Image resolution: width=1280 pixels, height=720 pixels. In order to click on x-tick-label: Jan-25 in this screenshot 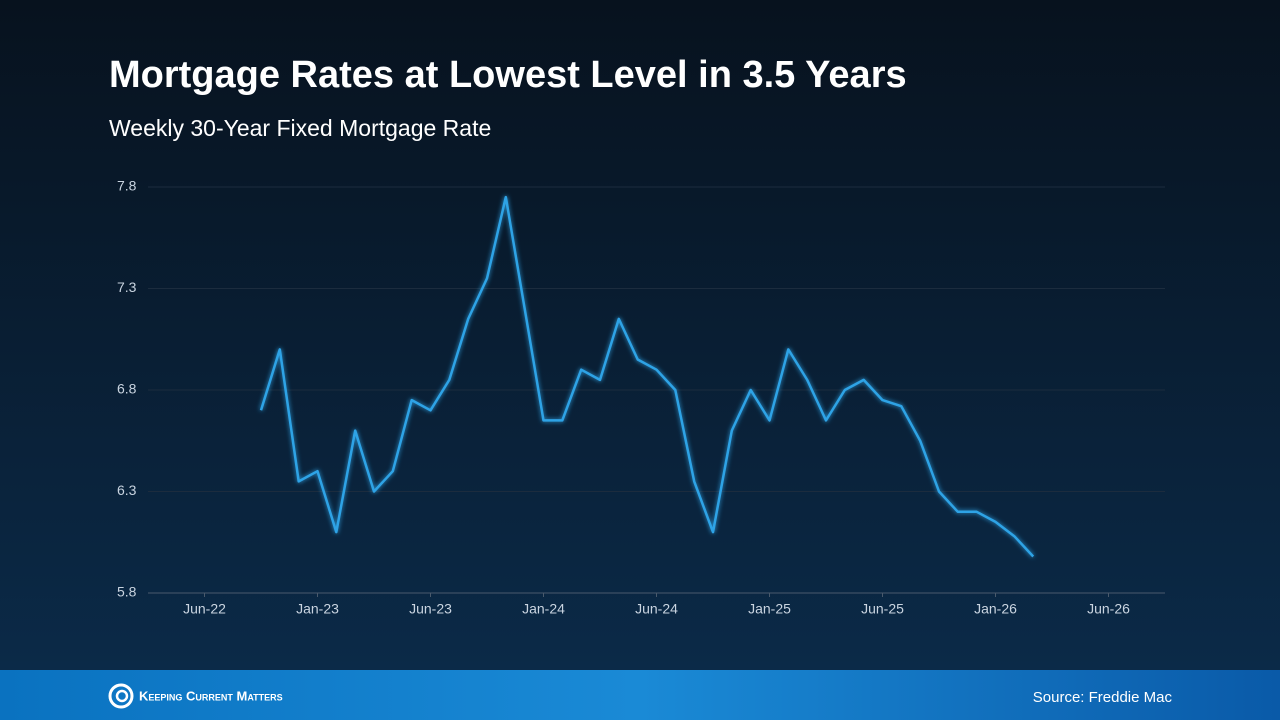, I will do `click(769, 609)`.